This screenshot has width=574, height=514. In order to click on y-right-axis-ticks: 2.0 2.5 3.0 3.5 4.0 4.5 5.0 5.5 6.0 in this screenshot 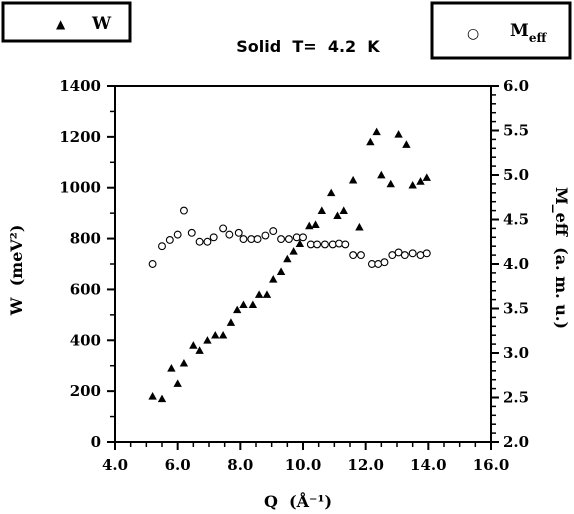, I will do `click(510, 264)`.